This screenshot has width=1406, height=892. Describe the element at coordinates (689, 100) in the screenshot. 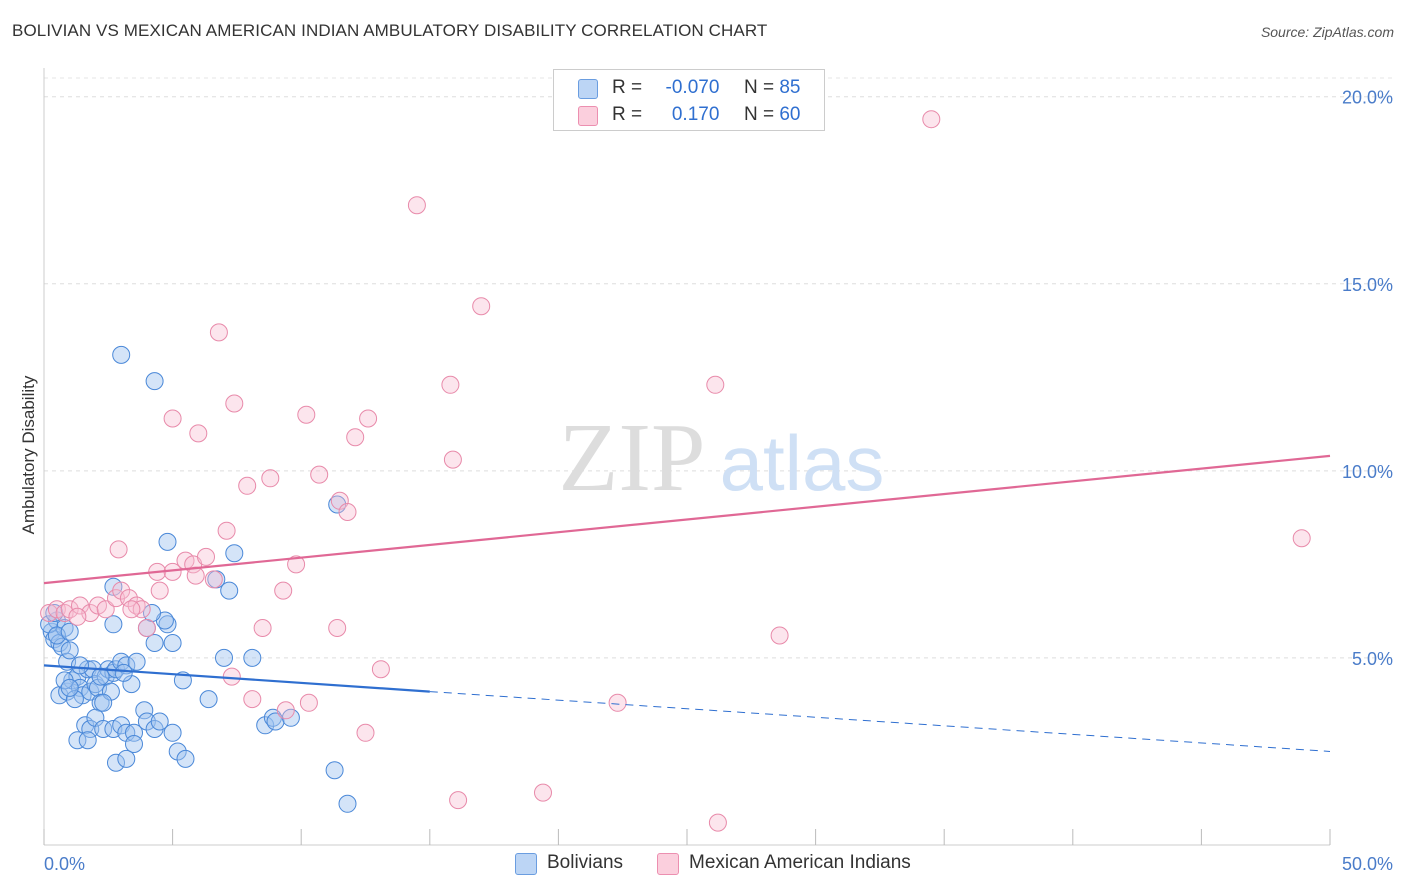

I see `correlation-legend: R = -0.070 N = 85 R = 0.170 N = 60` at that location.